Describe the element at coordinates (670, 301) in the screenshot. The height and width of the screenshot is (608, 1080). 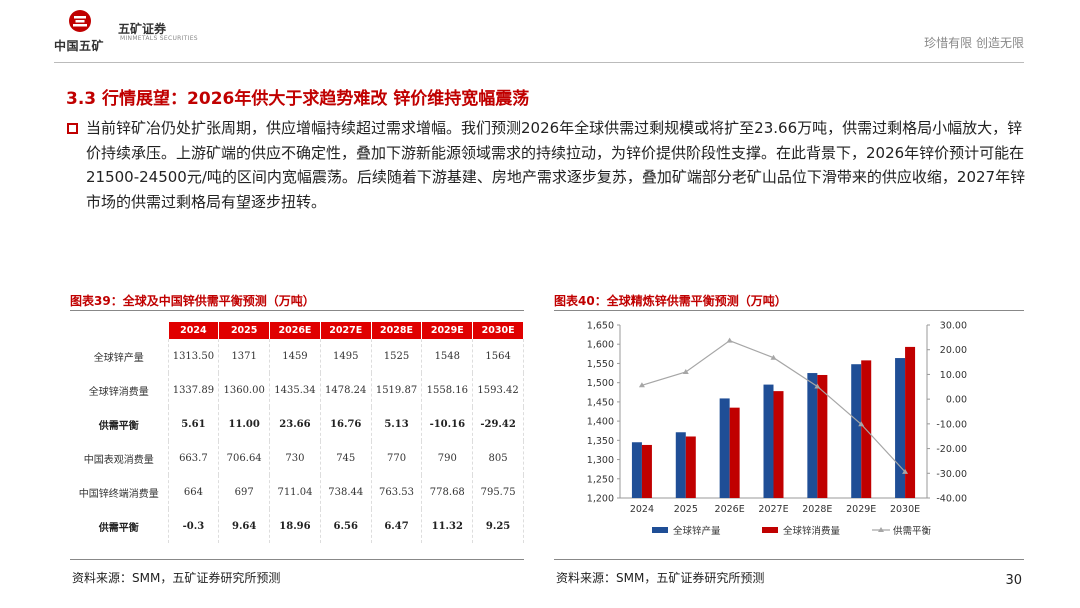
I see `fig40-title: 图表40：全球精炼锌供需平衡预测（万吨）` at that location.